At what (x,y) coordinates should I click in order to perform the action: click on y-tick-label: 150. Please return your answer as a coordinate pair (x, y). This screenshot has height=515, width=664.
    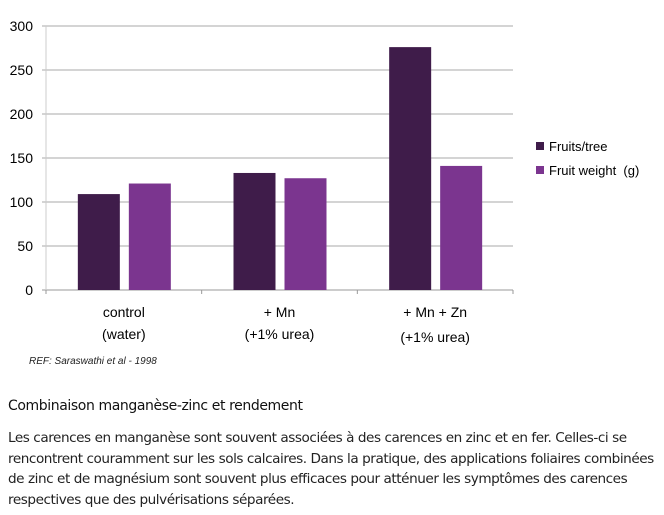
    Looking at the image, I should click on (22, 158).